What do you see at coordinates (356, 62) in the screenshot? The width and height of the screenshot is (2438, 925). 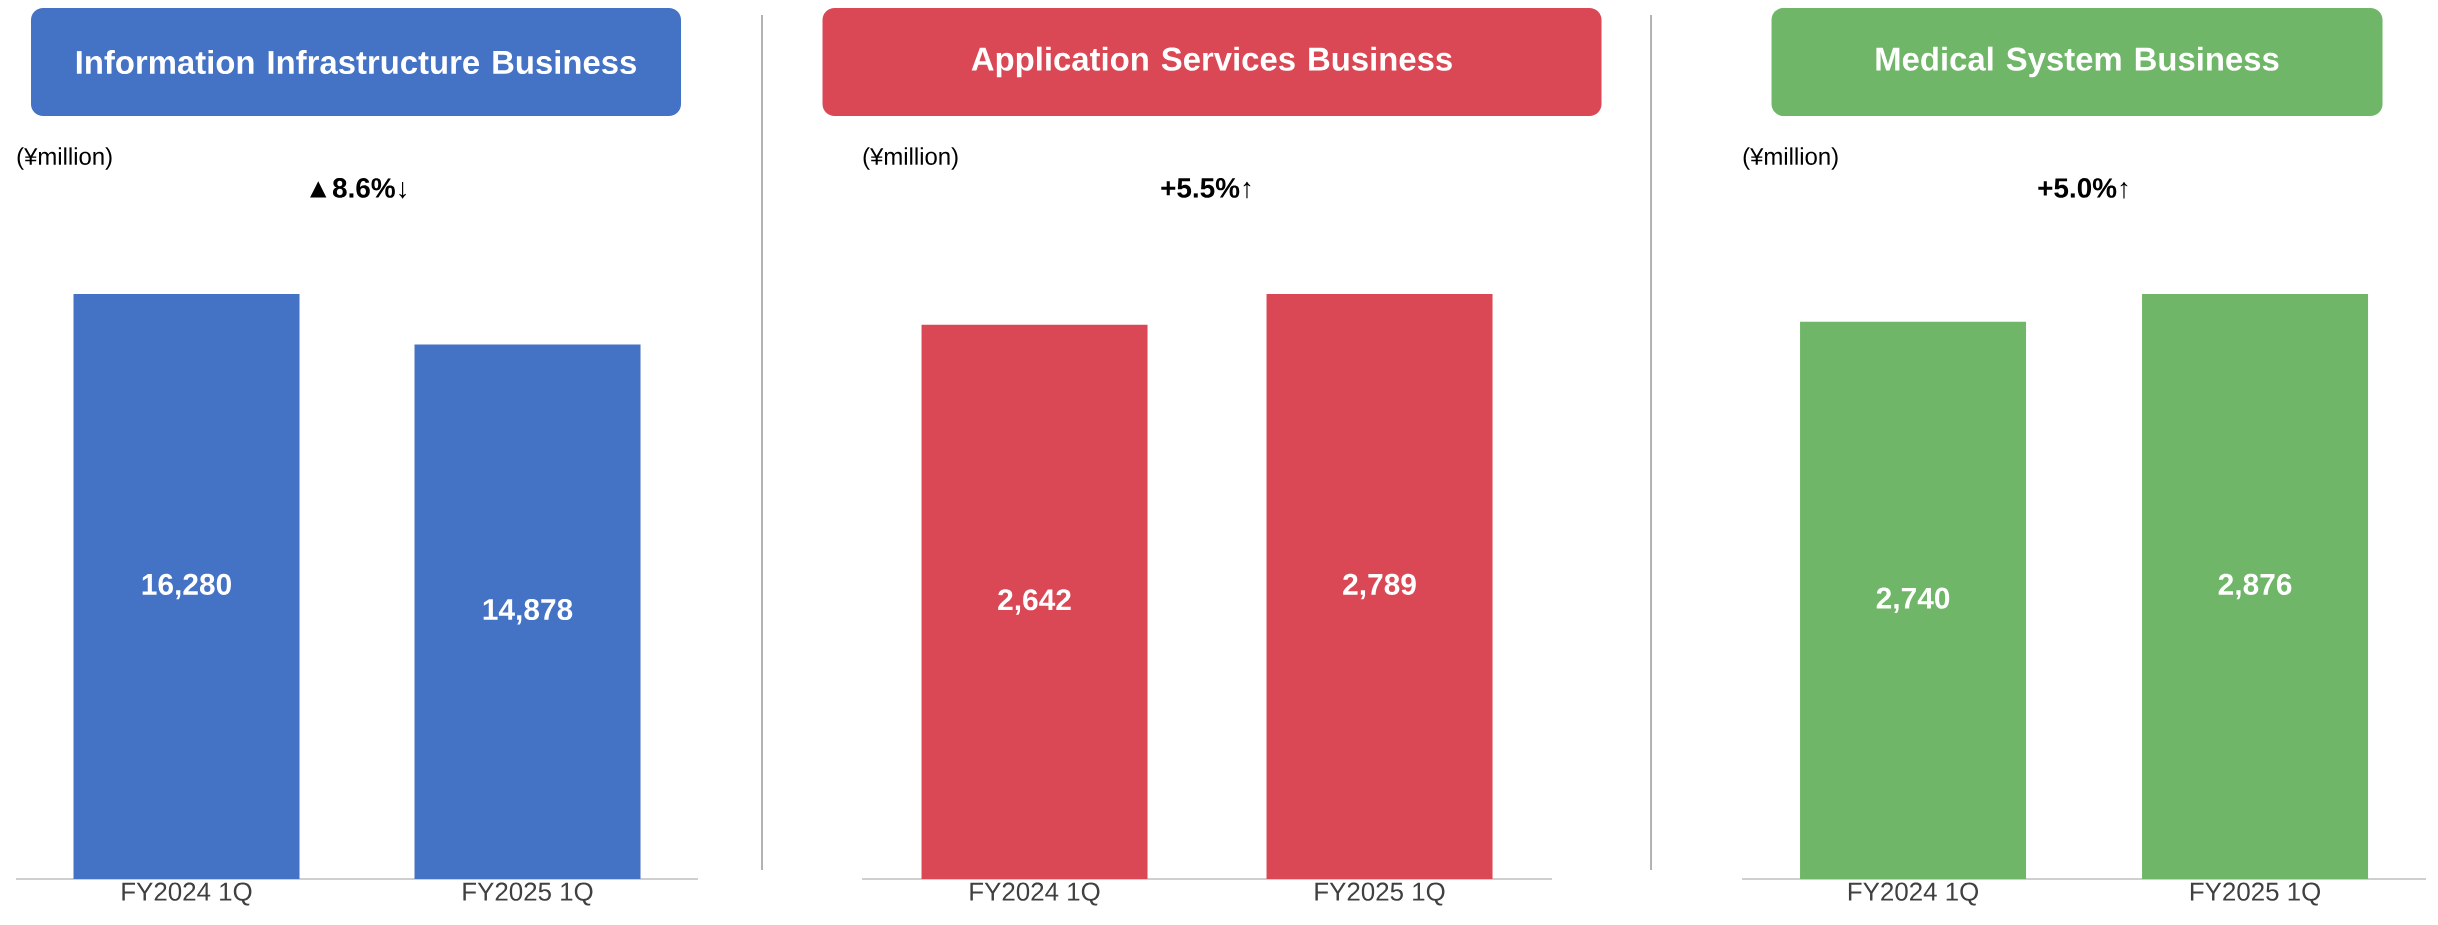 I see `chart-title: Information Infrastructure Business` at bounding box center [356, 62].